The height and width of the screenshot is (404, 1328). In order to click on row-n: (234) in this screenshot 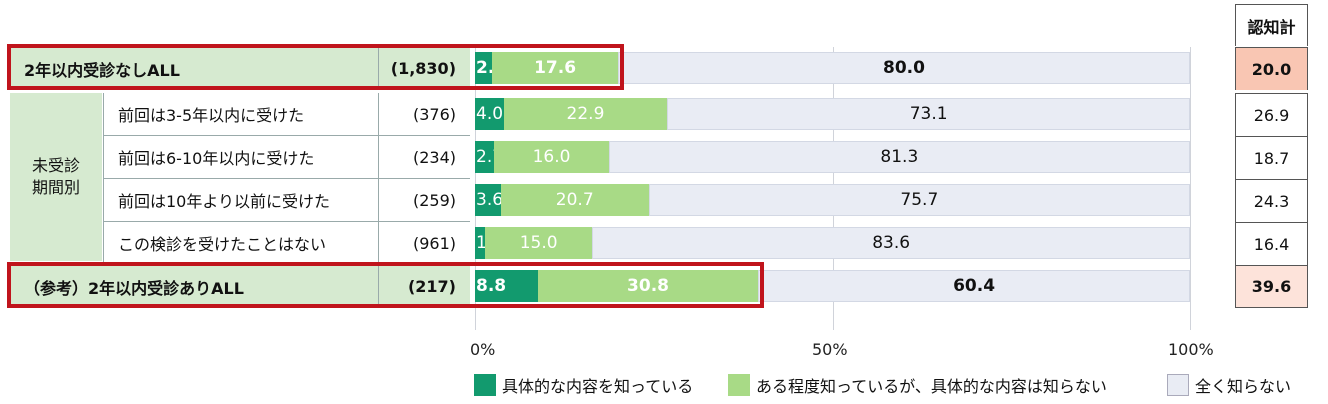, I will do `click(424, 157)`.